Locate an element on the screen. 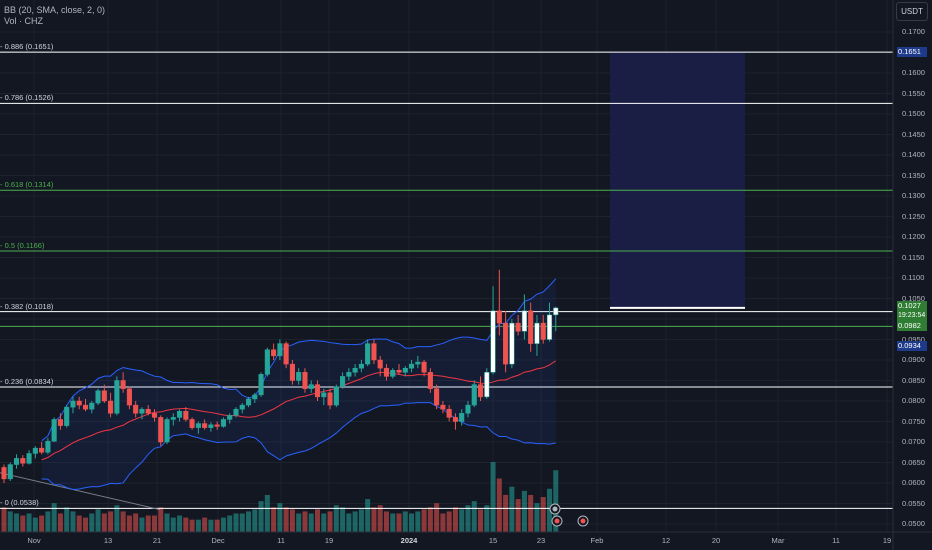 This screenshot has height=550, width=932. bb-lower-line is located at coordinates (298, 446).